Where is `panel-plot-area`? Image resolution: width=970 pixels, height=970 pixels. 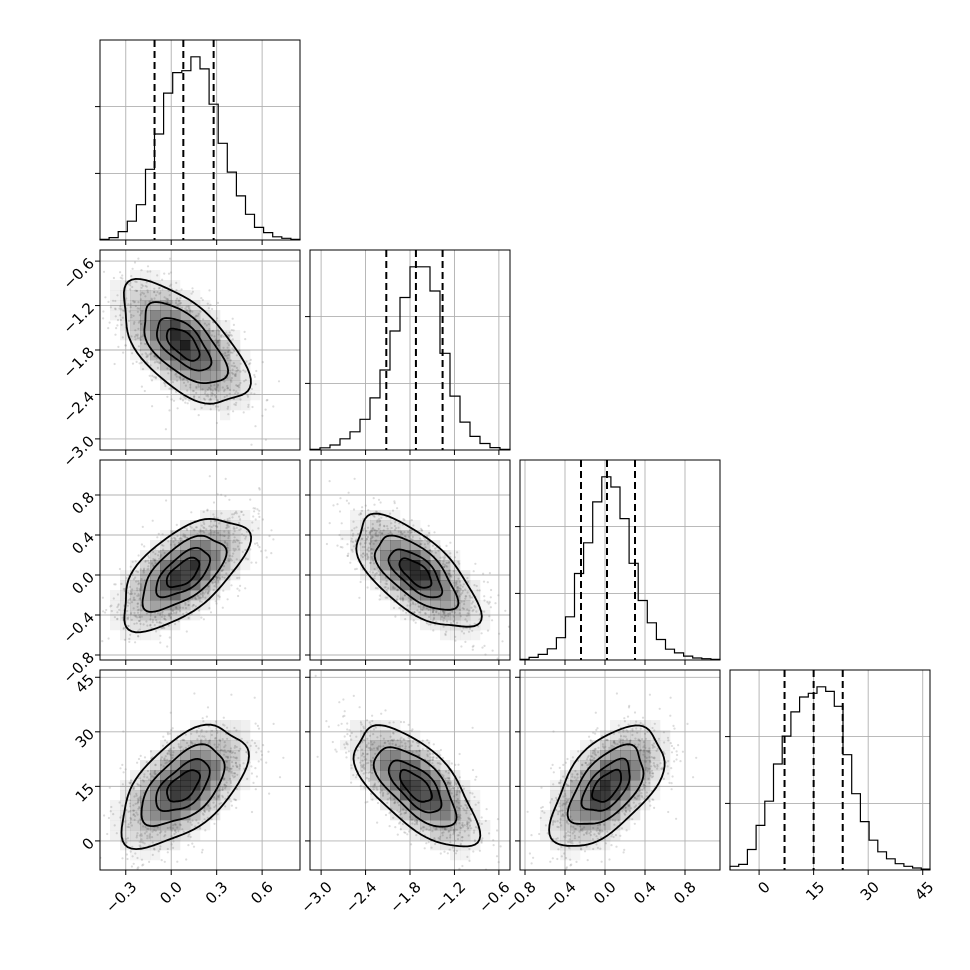 panel-plot-area is located at coordinates (620, 773).